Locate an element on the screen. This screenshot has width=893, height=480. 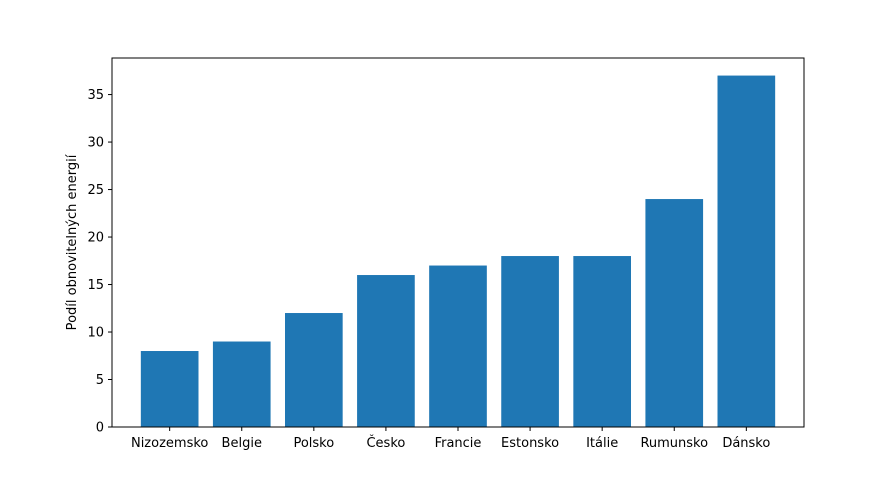
x-tick-label: Nizozemsko is located at coordinates (169, 443).